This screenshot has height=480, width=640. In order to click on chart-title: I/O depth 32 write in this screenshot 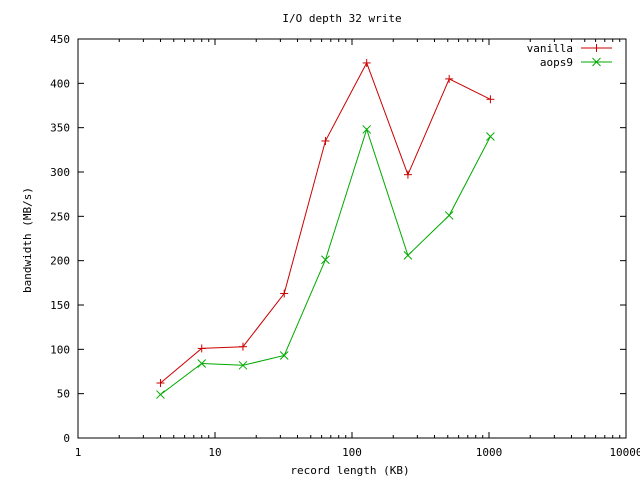, I will do `click(341, 18)`.